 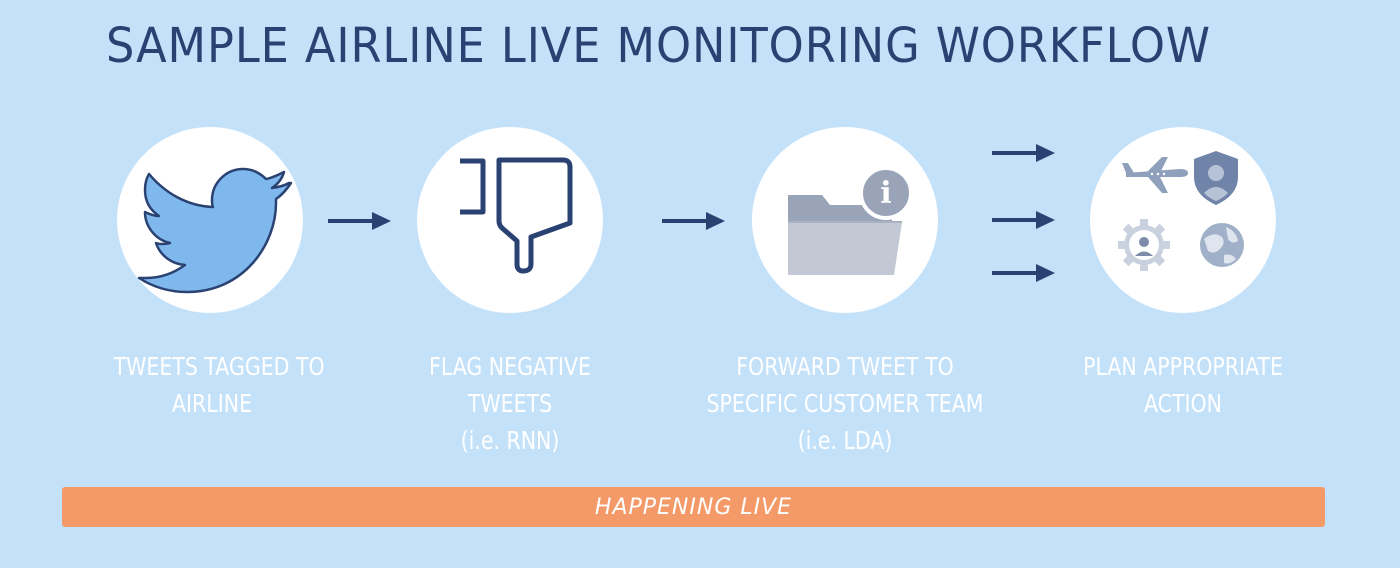 I want to click on step-4-label: PLAN APPROPRIATE ACTION, so click(x=1183, y=385).